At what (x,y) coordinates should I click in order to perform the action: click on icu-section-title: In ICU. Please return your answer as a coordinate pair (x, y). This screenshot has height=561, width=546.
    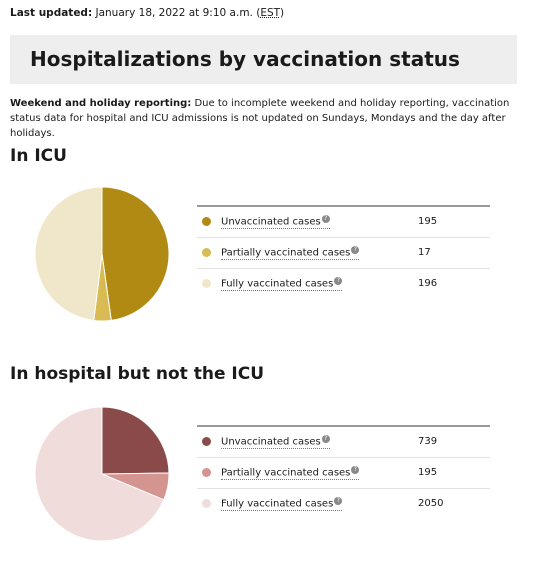
    Looking at the image, I should click on (38, 156).